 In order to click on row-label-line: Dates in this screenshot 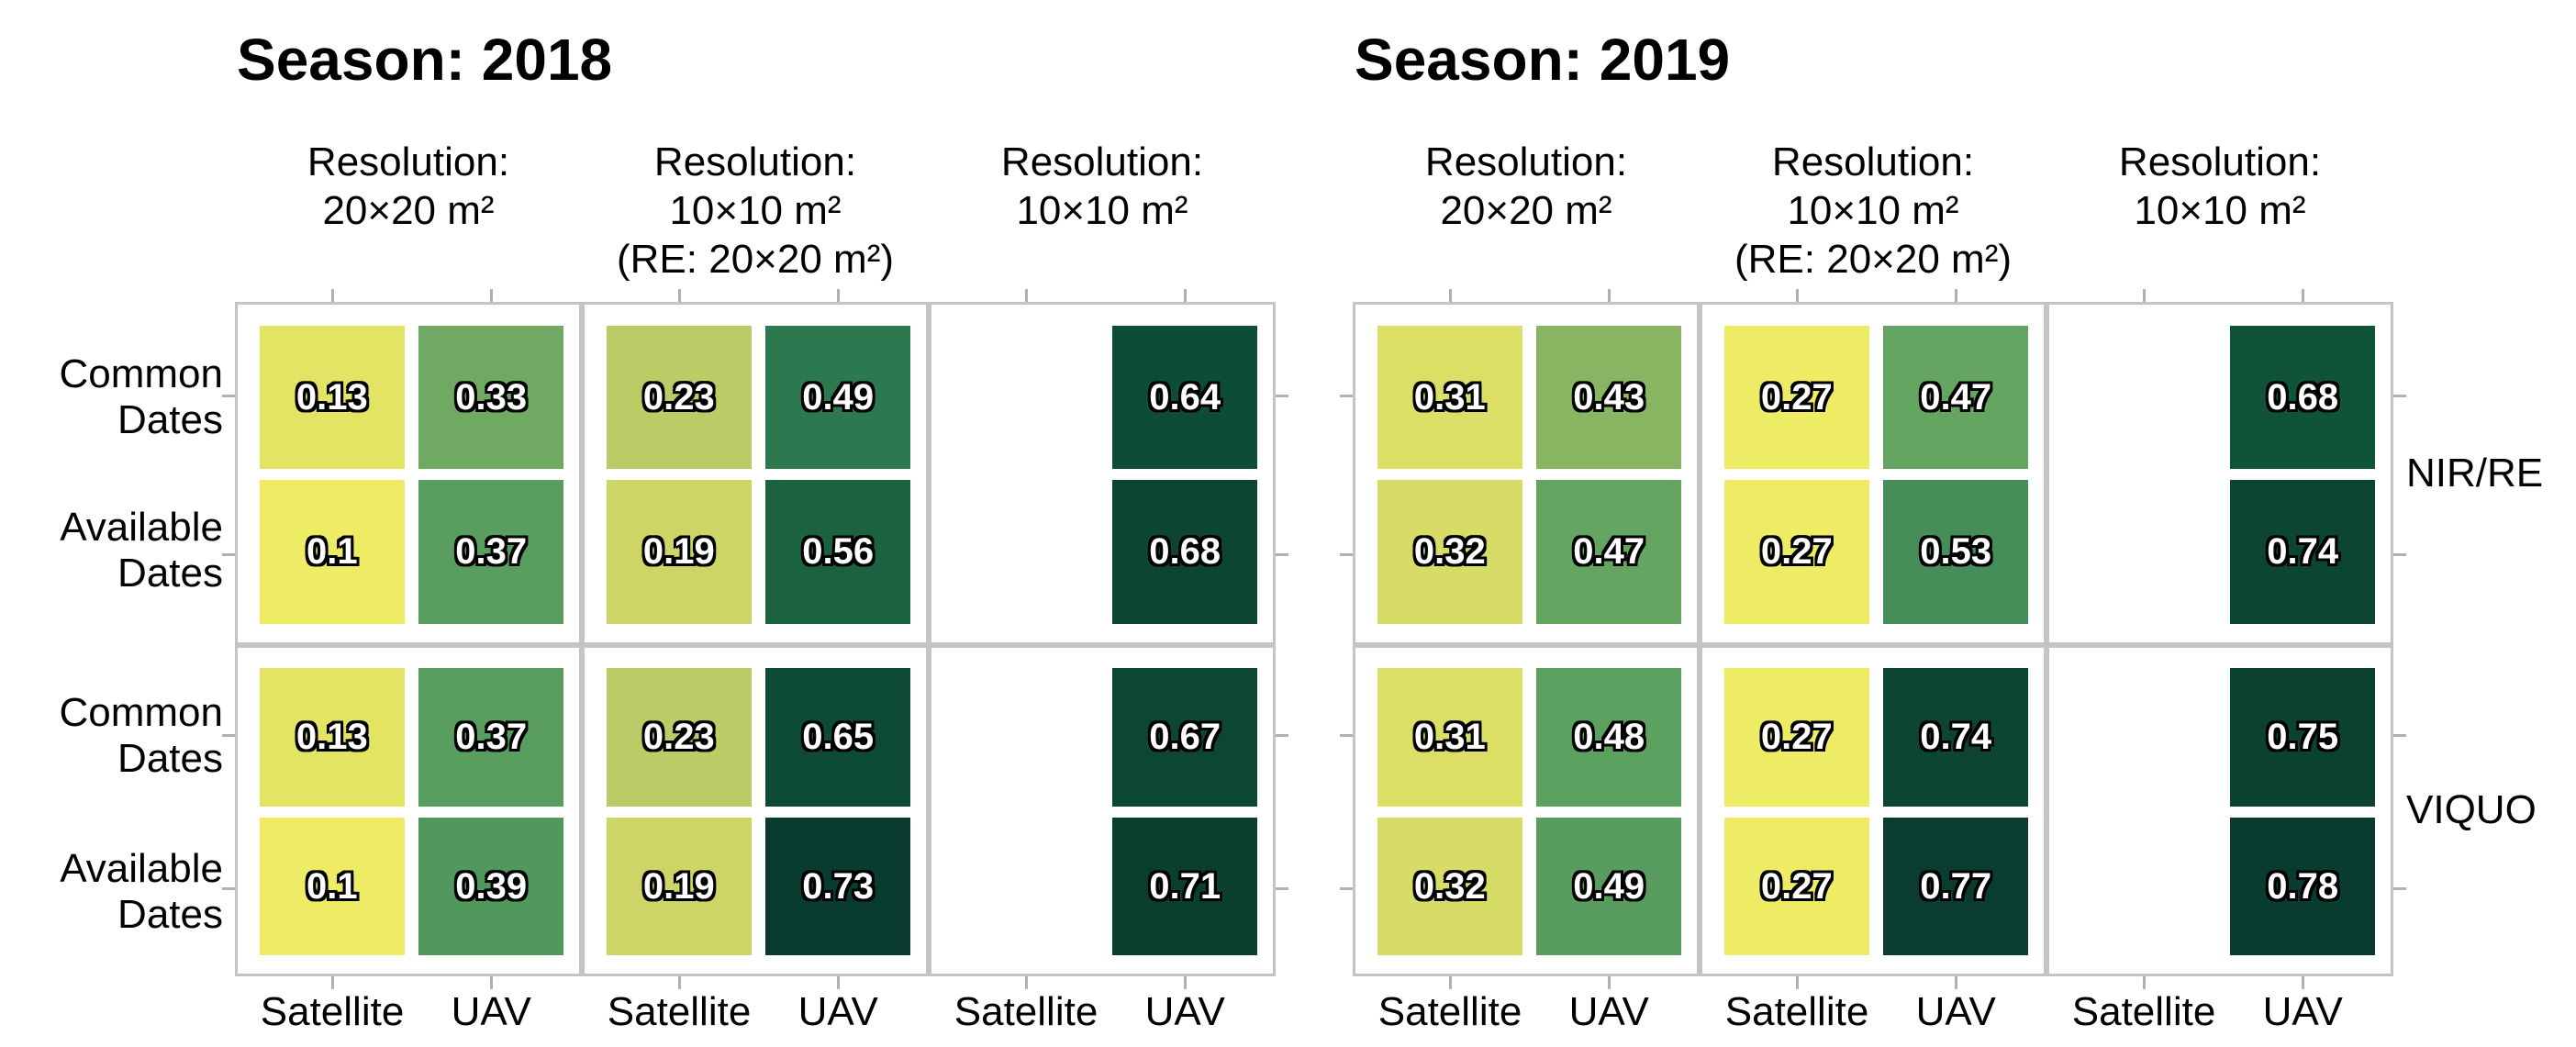, I will do `click(170, 573)`.